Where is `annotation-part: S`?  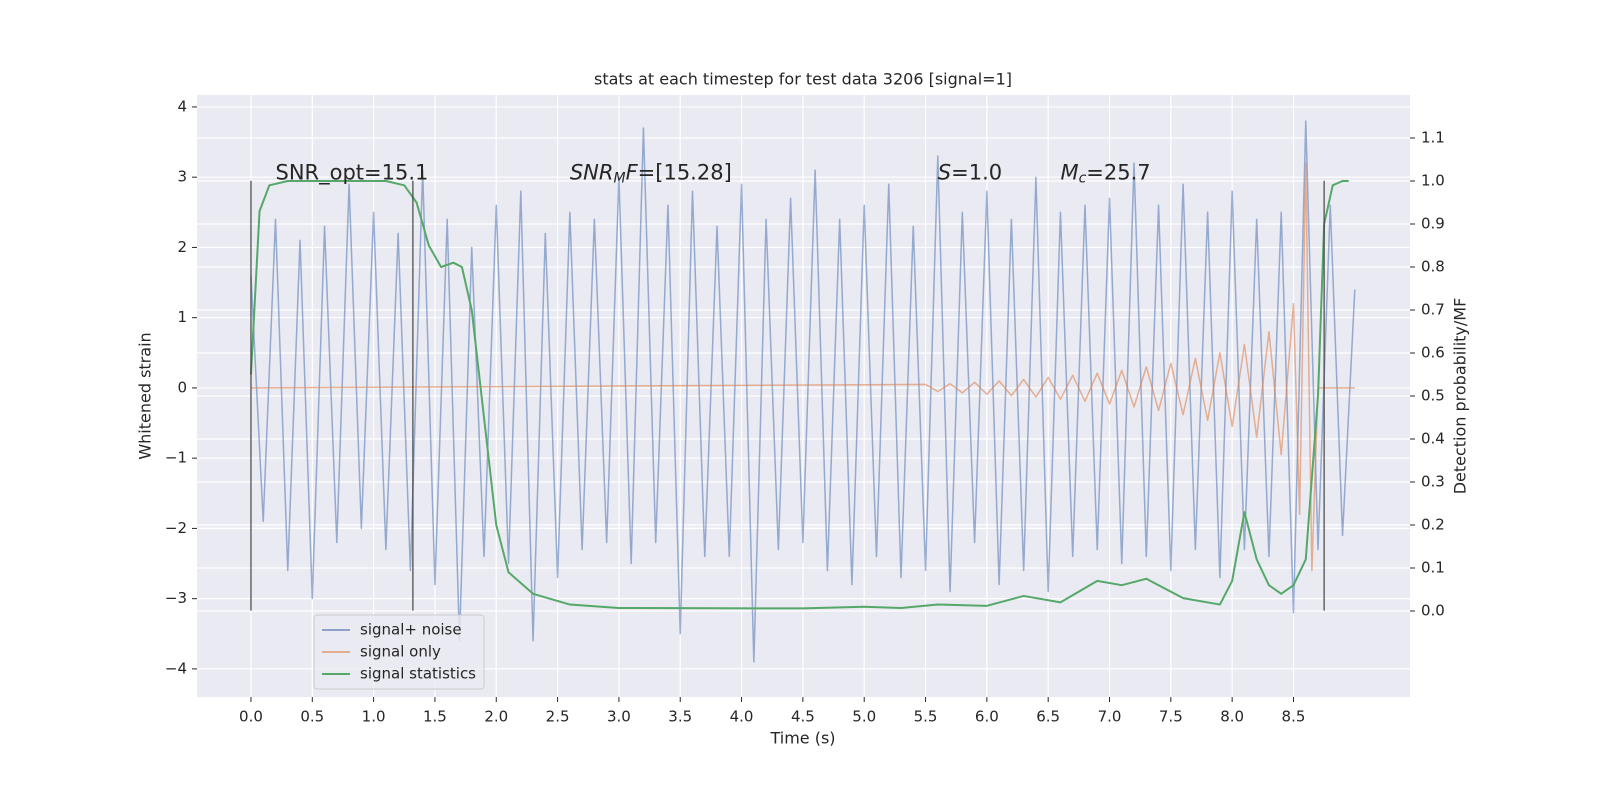 annotation-part: S is located at coordinates (944, 173).